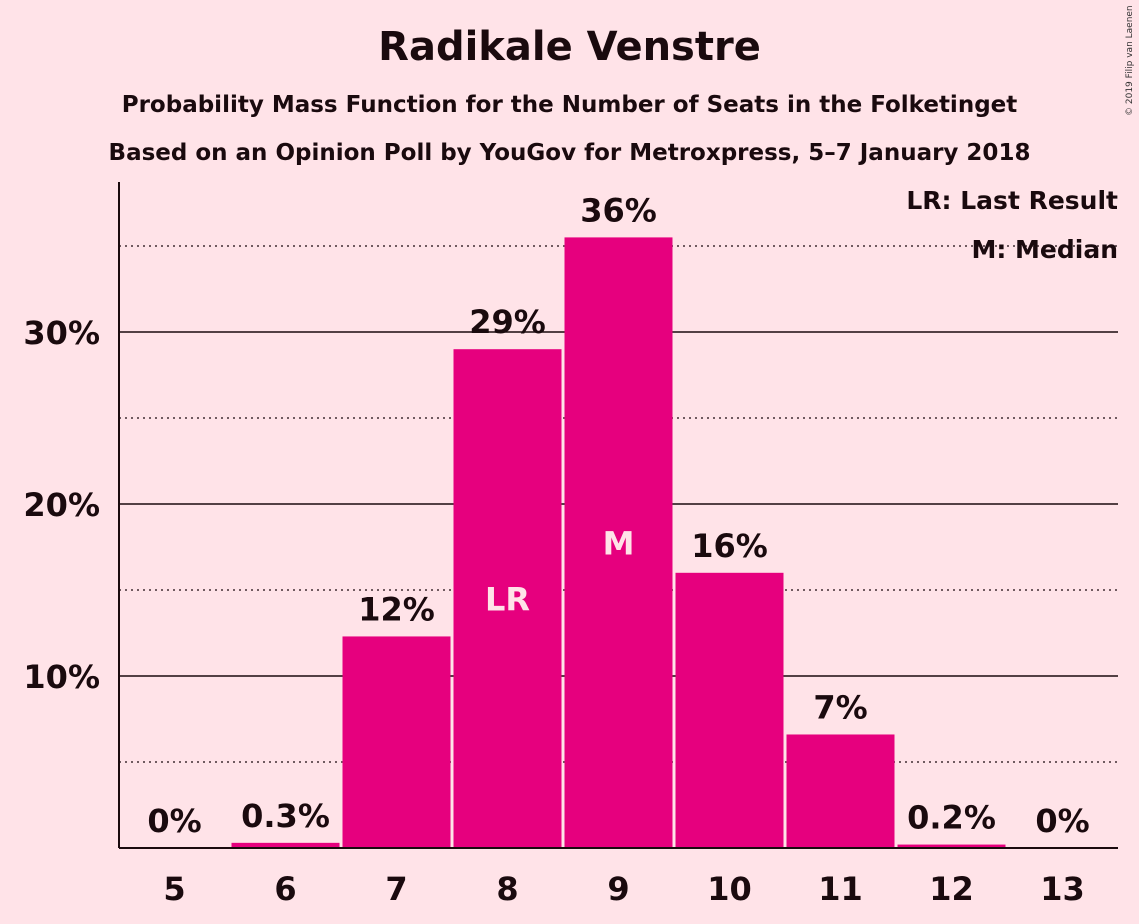 The width and height of the screenshot is (1139, 924). What do you see at coordinates (285, 816) in the screenshot?
I see `data-label-6: 0.3%` at bounding box center [285, 816].